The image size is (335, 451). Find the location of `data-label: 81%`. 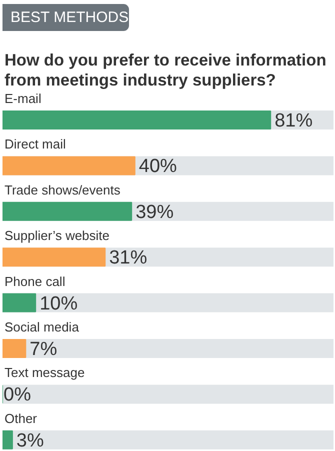

data-label: 81% is located at coordinates (293, 121).